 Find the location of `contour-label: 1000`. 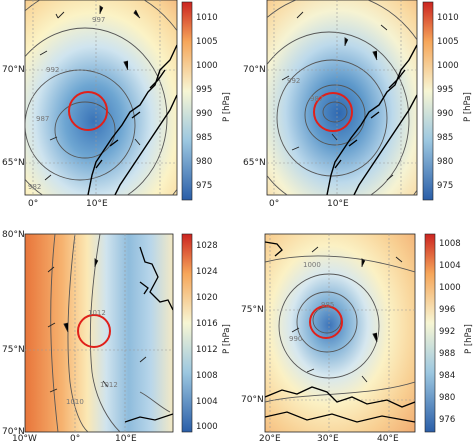

contour-label: 1000 is located at coordinates (312, 265).